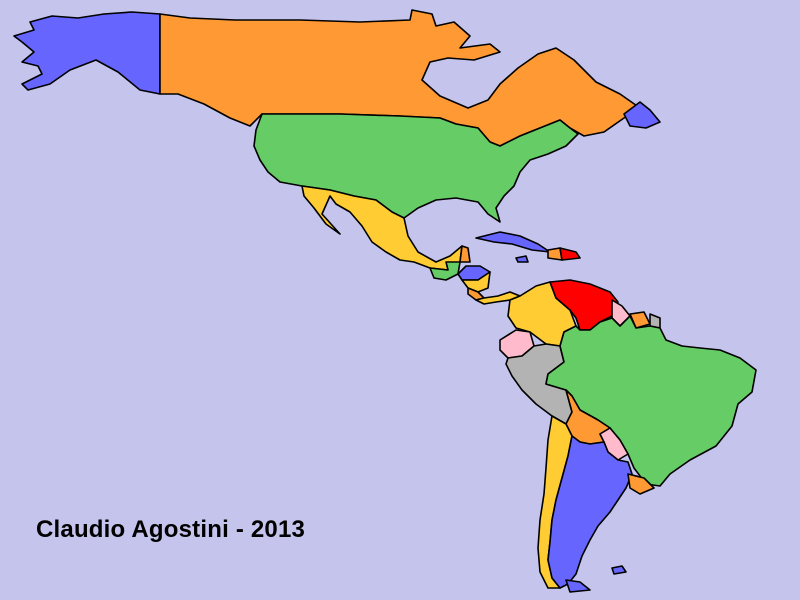 The image size is (800, 600). I want to click on region-dominican-republic, so click(570, 254).